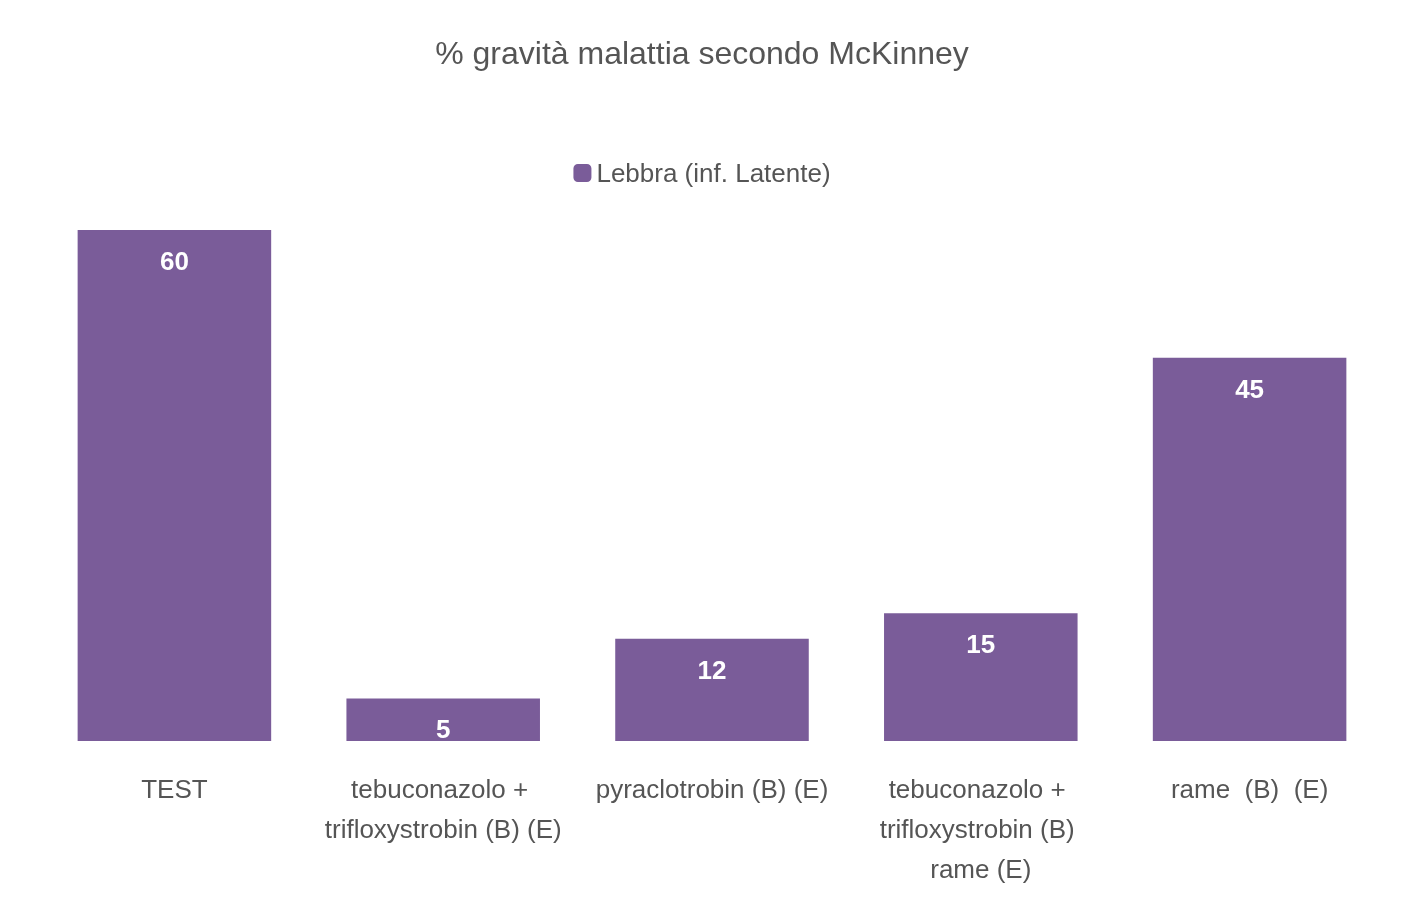  What do you see at coordinates (443, 729) in the screenshot?
I see `data-label: 5` at bounding box center [443, 729].